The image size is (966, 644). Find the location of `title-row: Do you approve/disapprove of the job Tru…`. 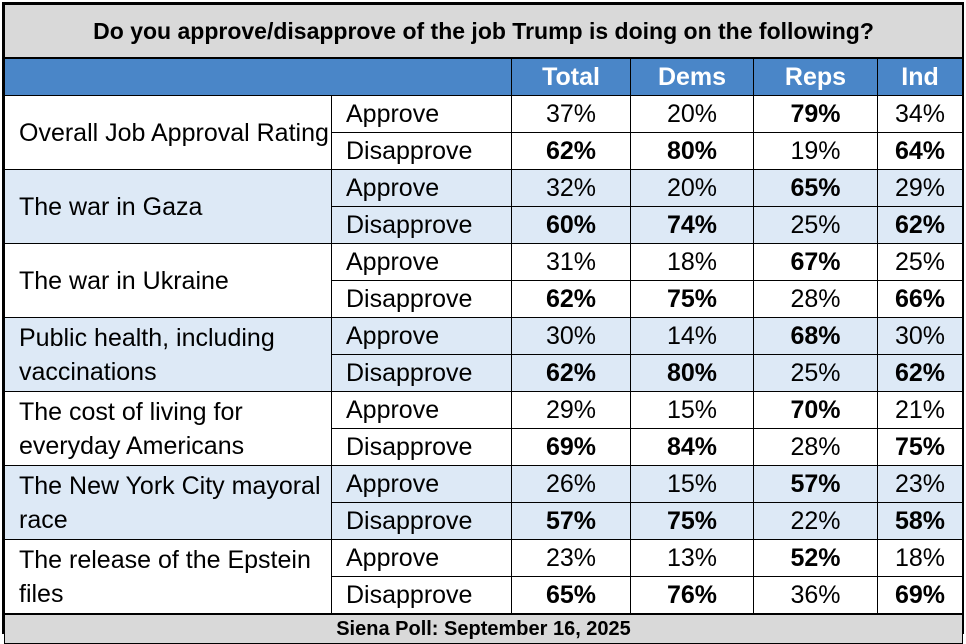

title-row: Do you approve/disapprove of the job Tru… is located at coordinates (483, 31).